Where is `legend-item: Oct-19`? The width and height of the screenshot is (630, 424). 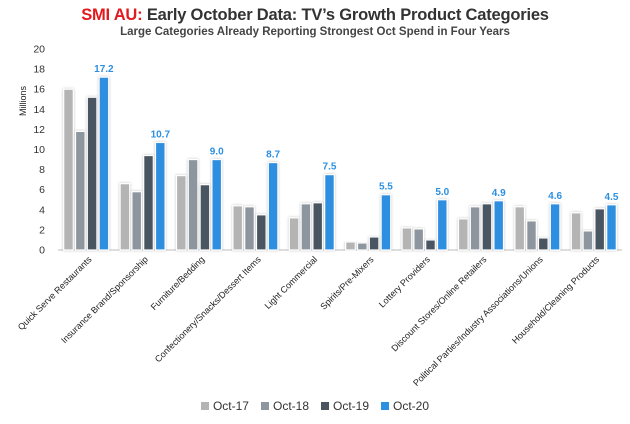 legend-item: Oct-19 is located at coordinates (345, 406).